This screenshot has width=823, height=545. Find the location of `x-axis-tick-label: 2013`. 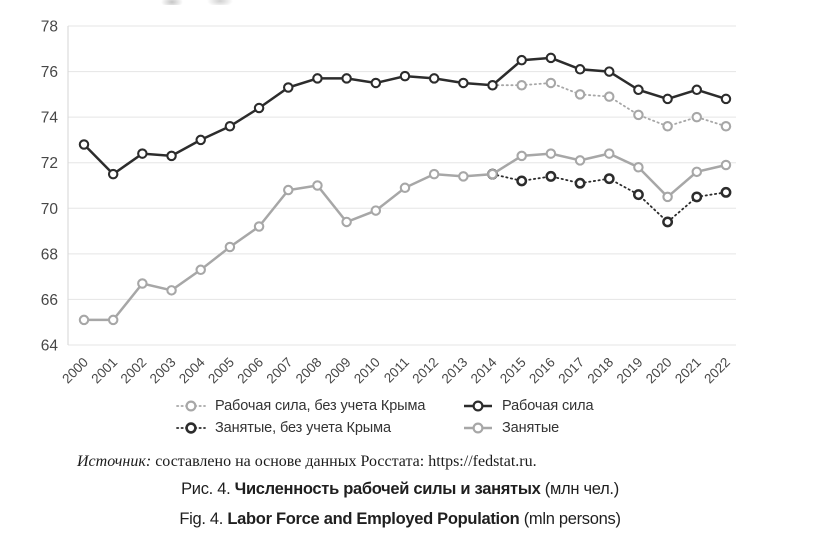

x-axis-tick-label: 2013 is located at coordinates (455, 371).